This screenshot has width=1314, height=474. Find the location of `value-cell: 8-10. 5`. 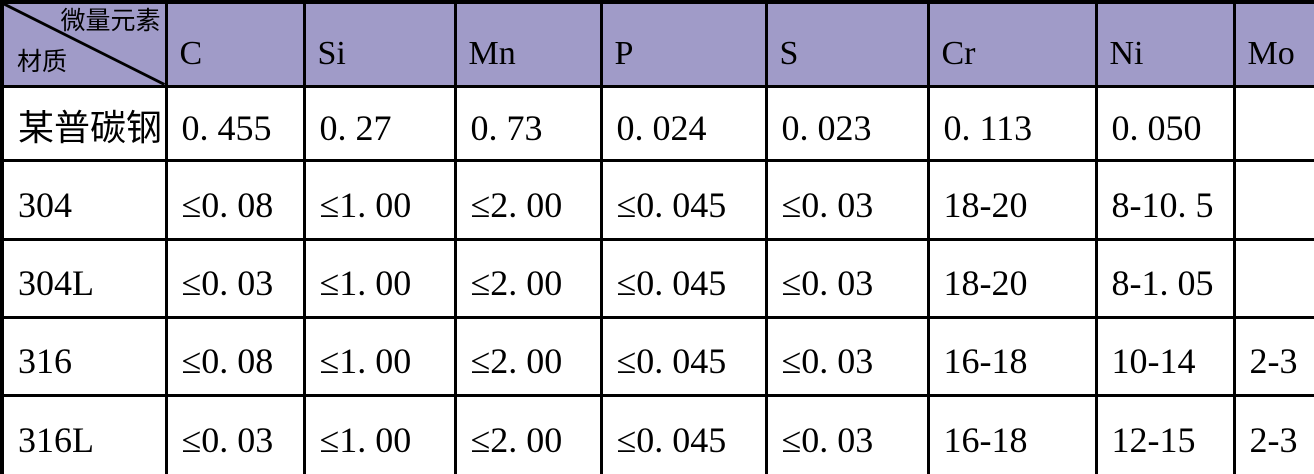

value-cell: 8-10. 5 is located at coordinates (1165, 199).